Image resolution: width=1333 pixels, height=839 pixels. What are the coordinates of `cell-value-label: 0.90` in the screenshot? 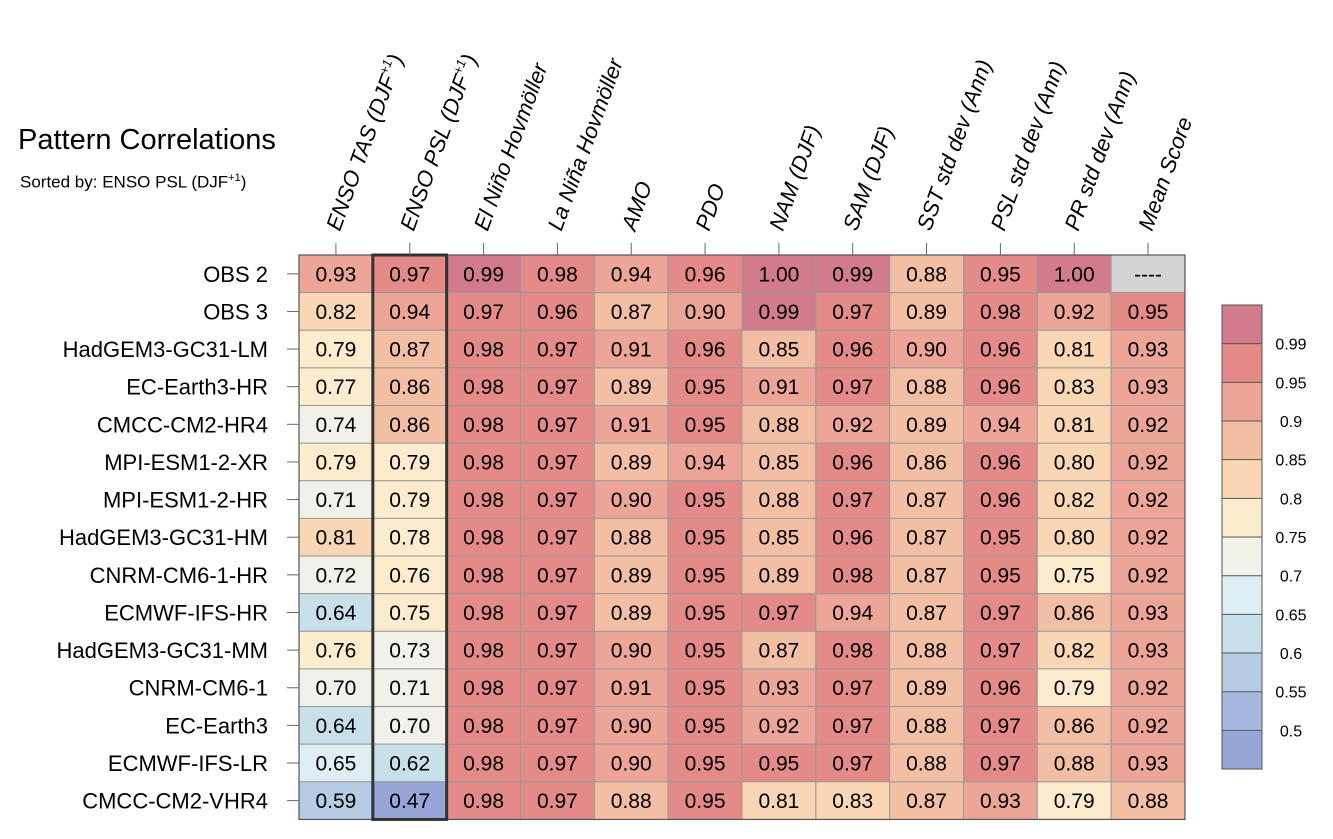 It's located at (631, 651).